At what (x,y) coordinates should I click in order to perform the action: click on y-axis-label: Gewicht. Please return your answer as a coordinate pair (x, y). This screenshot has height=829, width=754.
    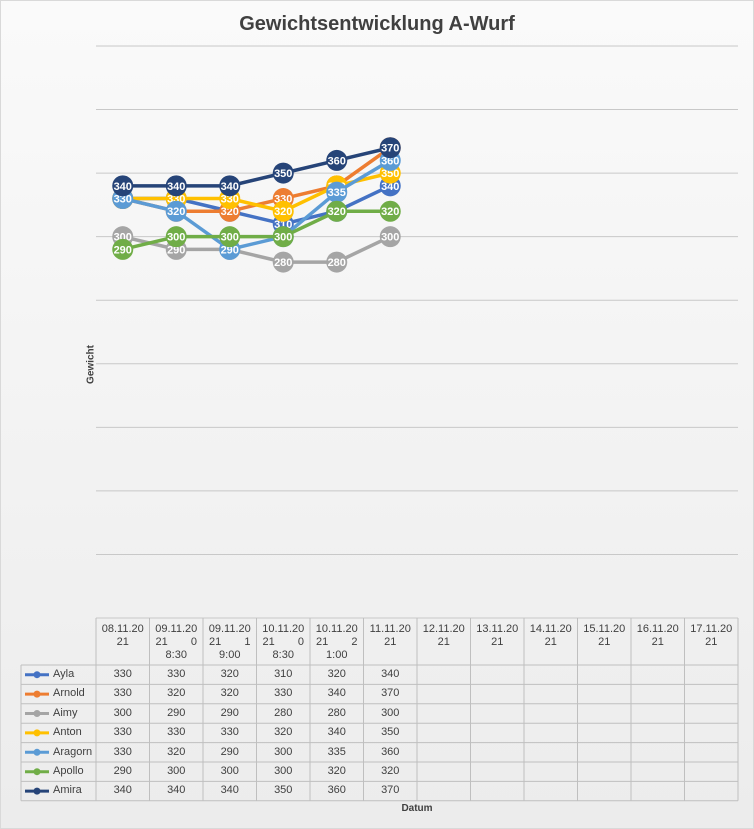
    Looking at the image, I should click on (91, 364).